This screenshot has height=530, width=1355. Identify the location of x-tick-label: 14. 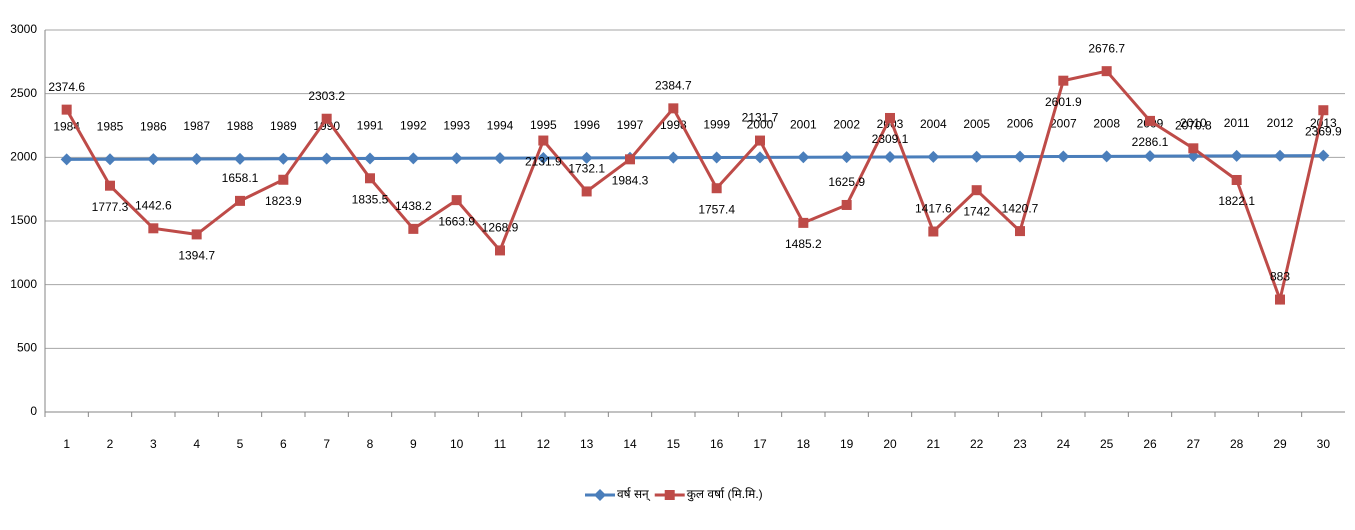
(630, 444).